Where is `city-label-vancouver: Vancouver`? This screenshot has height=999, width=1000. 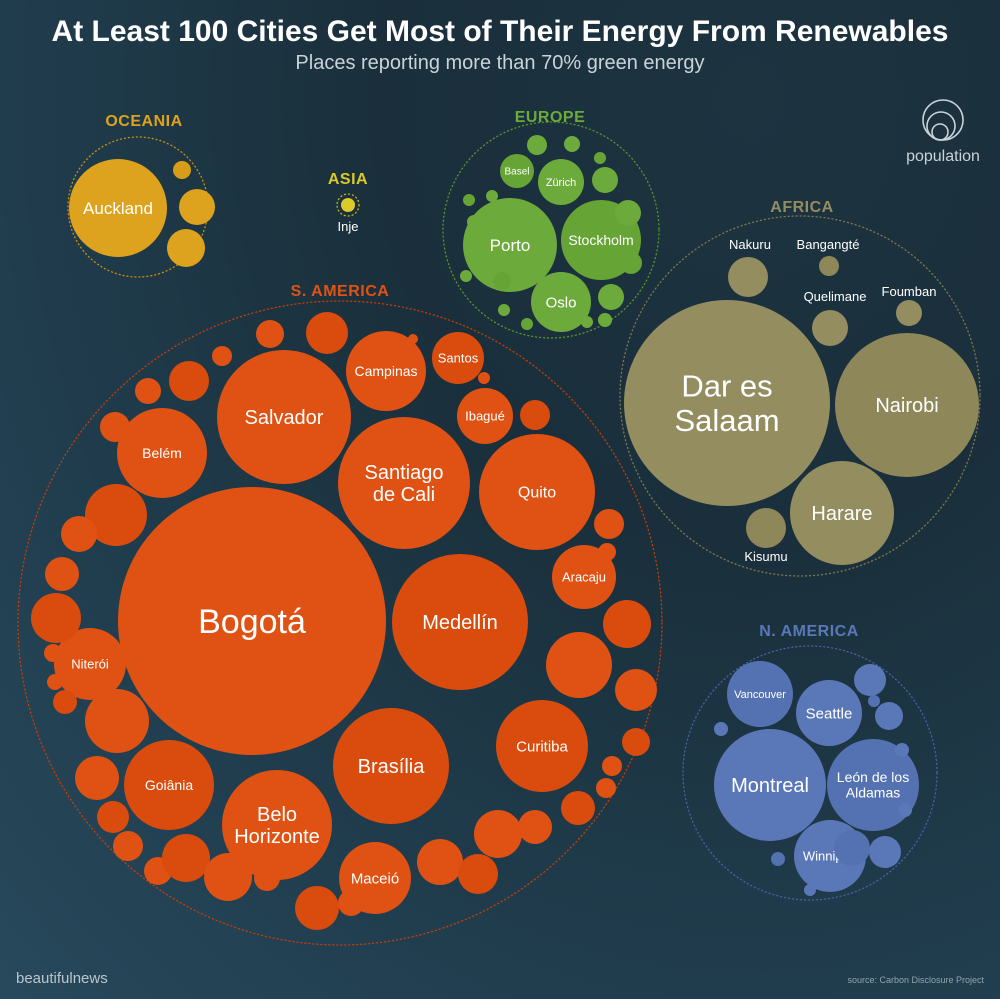 city-label-vancouver: Vancouver is located at coordinates (760, 695).